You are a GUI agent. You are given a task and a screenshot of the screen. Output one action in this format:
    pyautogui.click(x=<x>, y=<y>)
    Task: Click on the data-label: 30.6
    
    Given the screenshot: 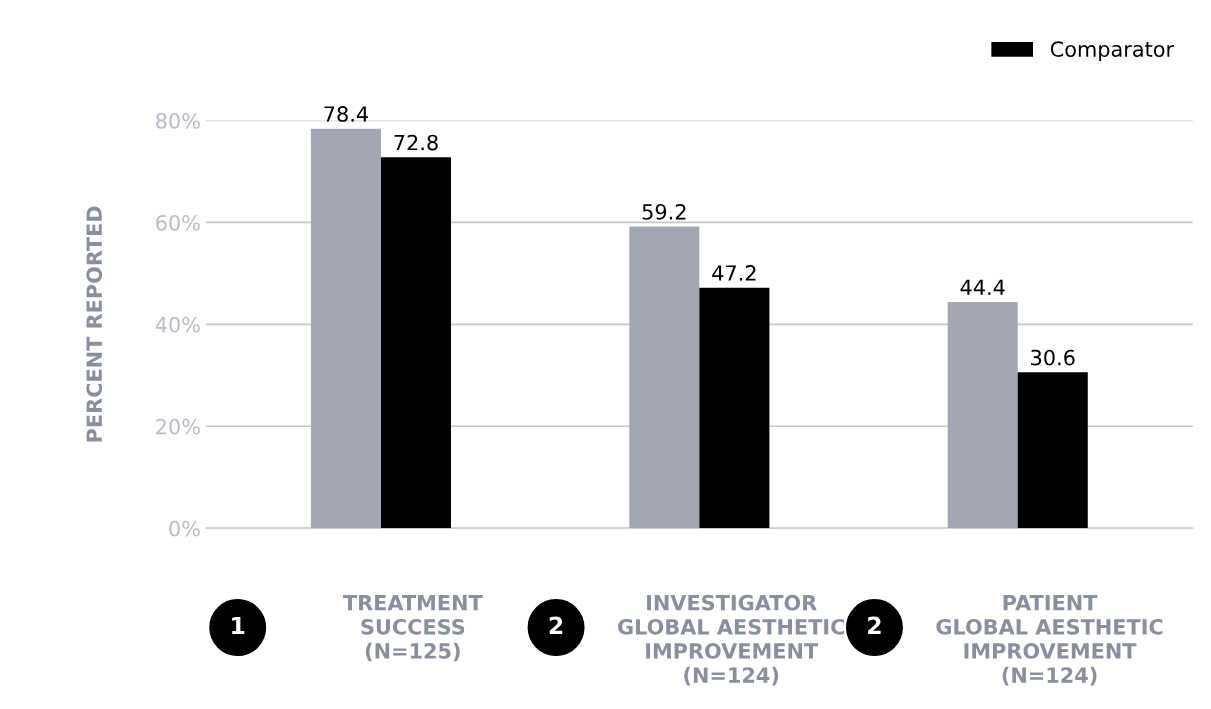 What is the action you would take?
    pyautogui.click(x=1053, y=357)
    